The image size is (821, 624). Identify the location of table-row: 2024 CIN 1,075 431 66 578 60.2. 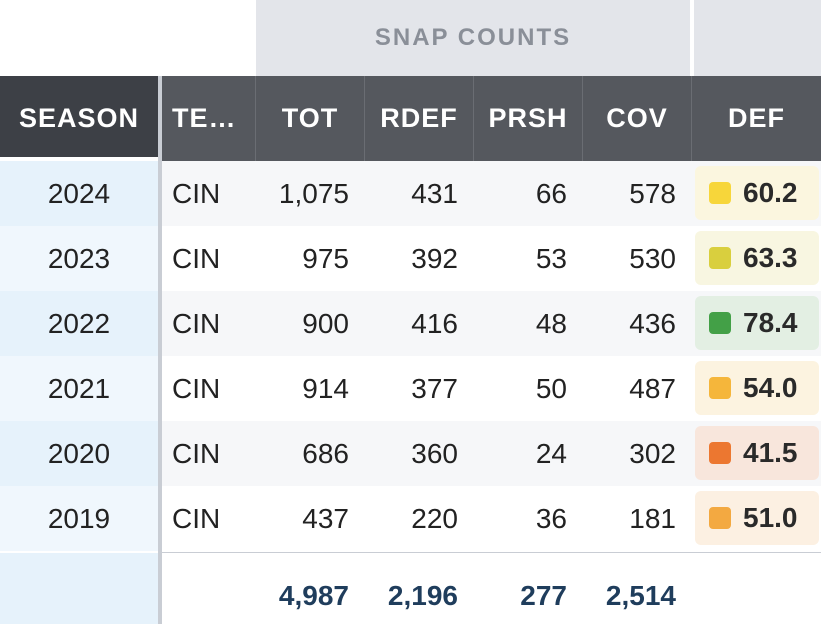
(410, 193).